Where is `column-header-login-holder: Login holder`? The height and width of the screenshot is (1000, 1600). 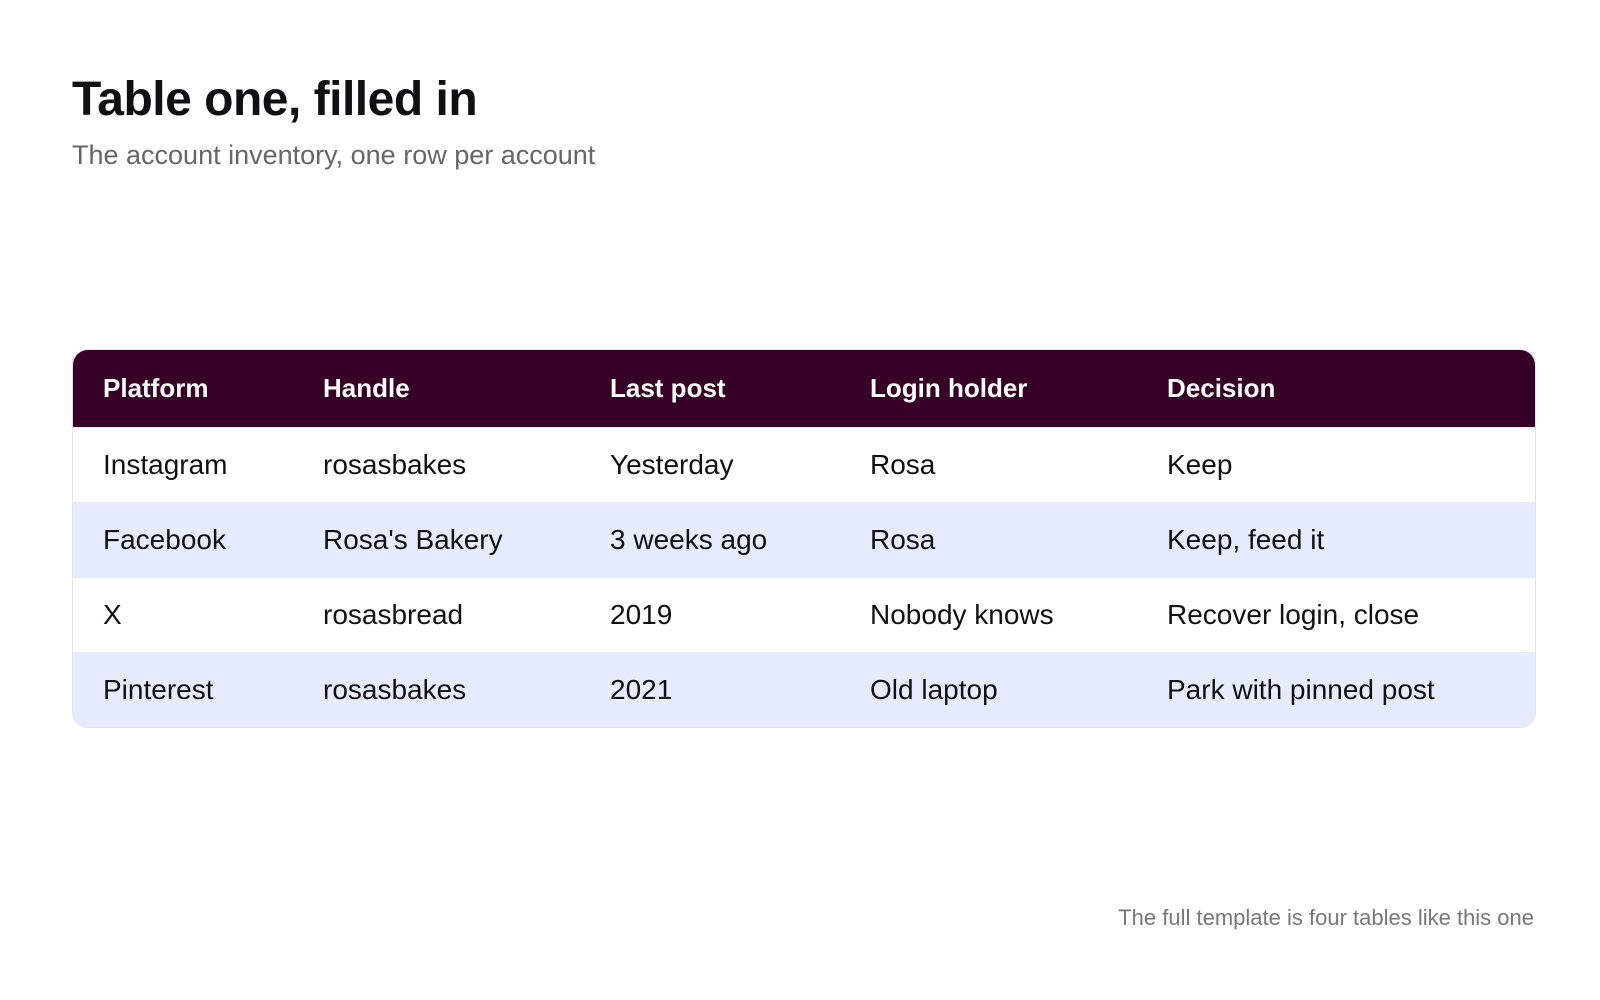 column-header-login-holder: Login holder is located at coordinates (949, 387).